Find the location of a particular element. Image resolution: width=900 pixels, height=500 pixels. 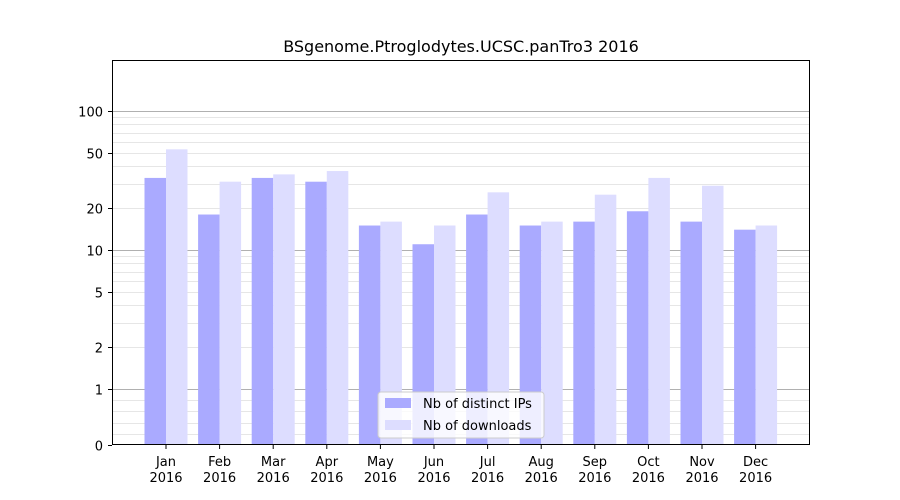

x-tick-label-month: Sep is located at coordinates (595, 462).